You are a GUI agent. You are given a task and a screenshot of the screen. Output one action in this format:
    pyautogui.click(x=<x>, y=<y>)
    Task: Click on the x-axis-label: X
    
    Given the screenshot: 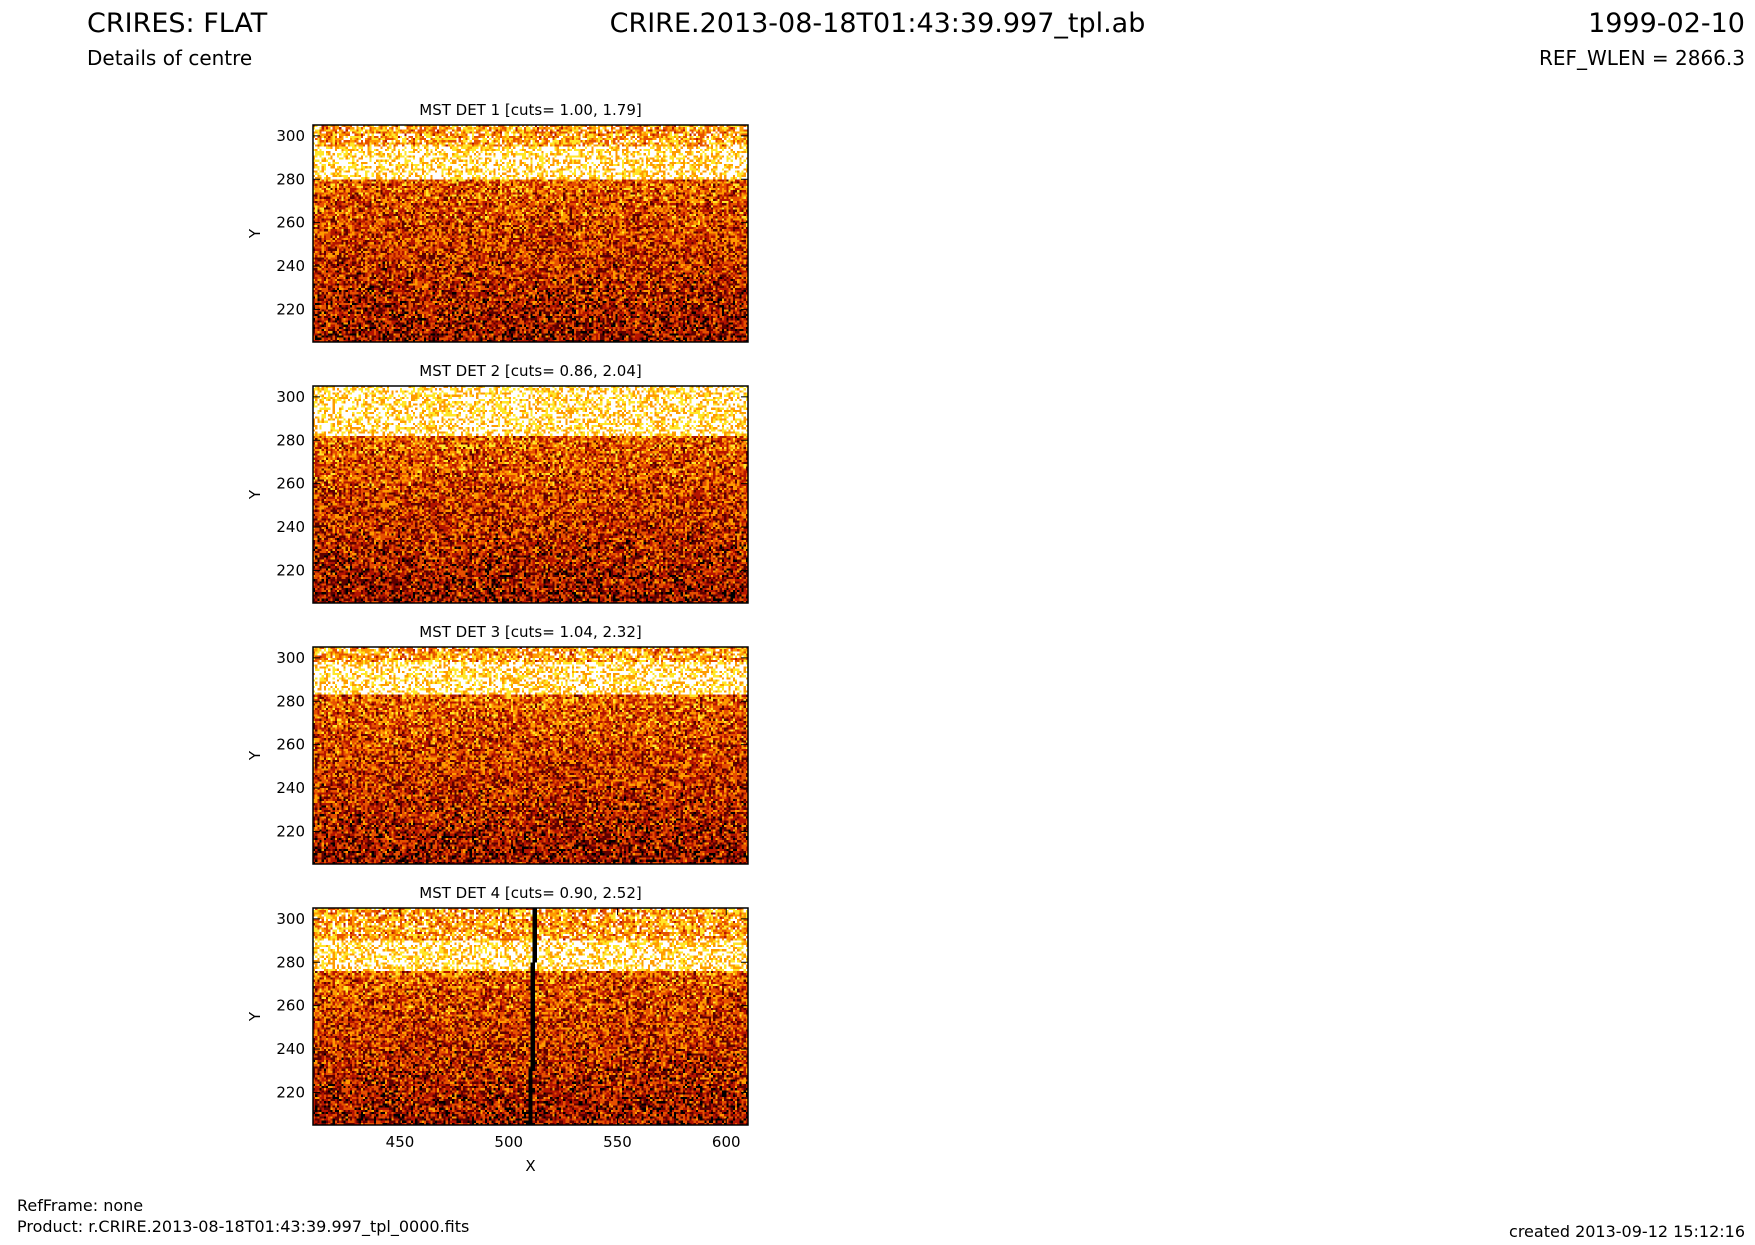 What is the action you would take?
    pyautogui.click(x=530, y=1166)
    